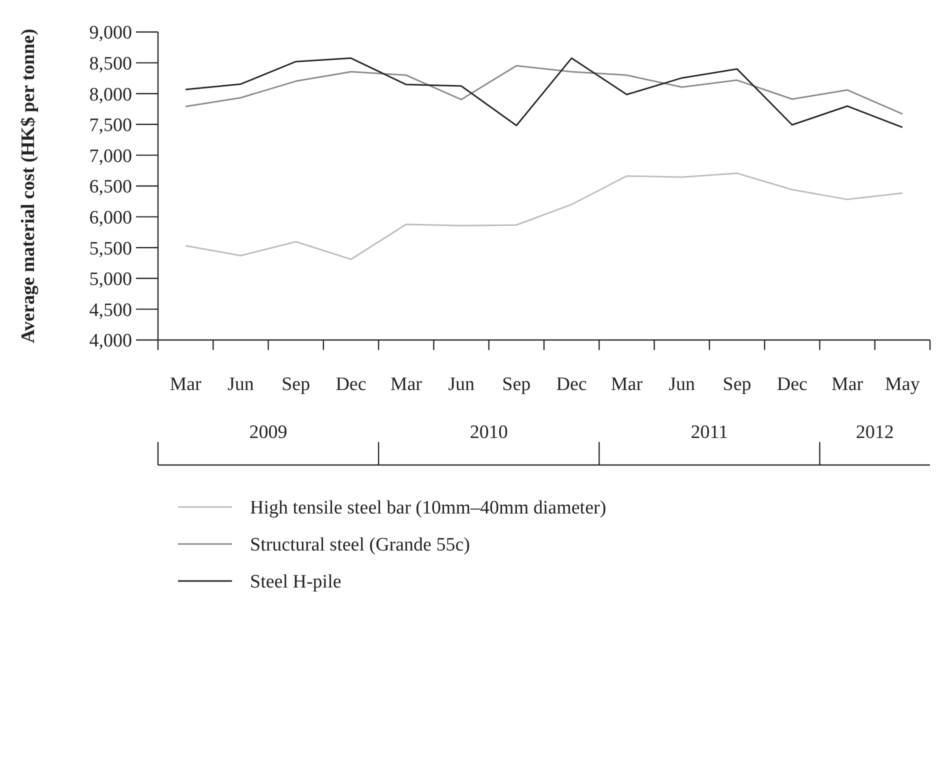 The height and width of the screenshot is (772, 944). Describe the element at coordinates (110, 341) in the screenshot. I see `y-tick-label: 4,000` at that location.